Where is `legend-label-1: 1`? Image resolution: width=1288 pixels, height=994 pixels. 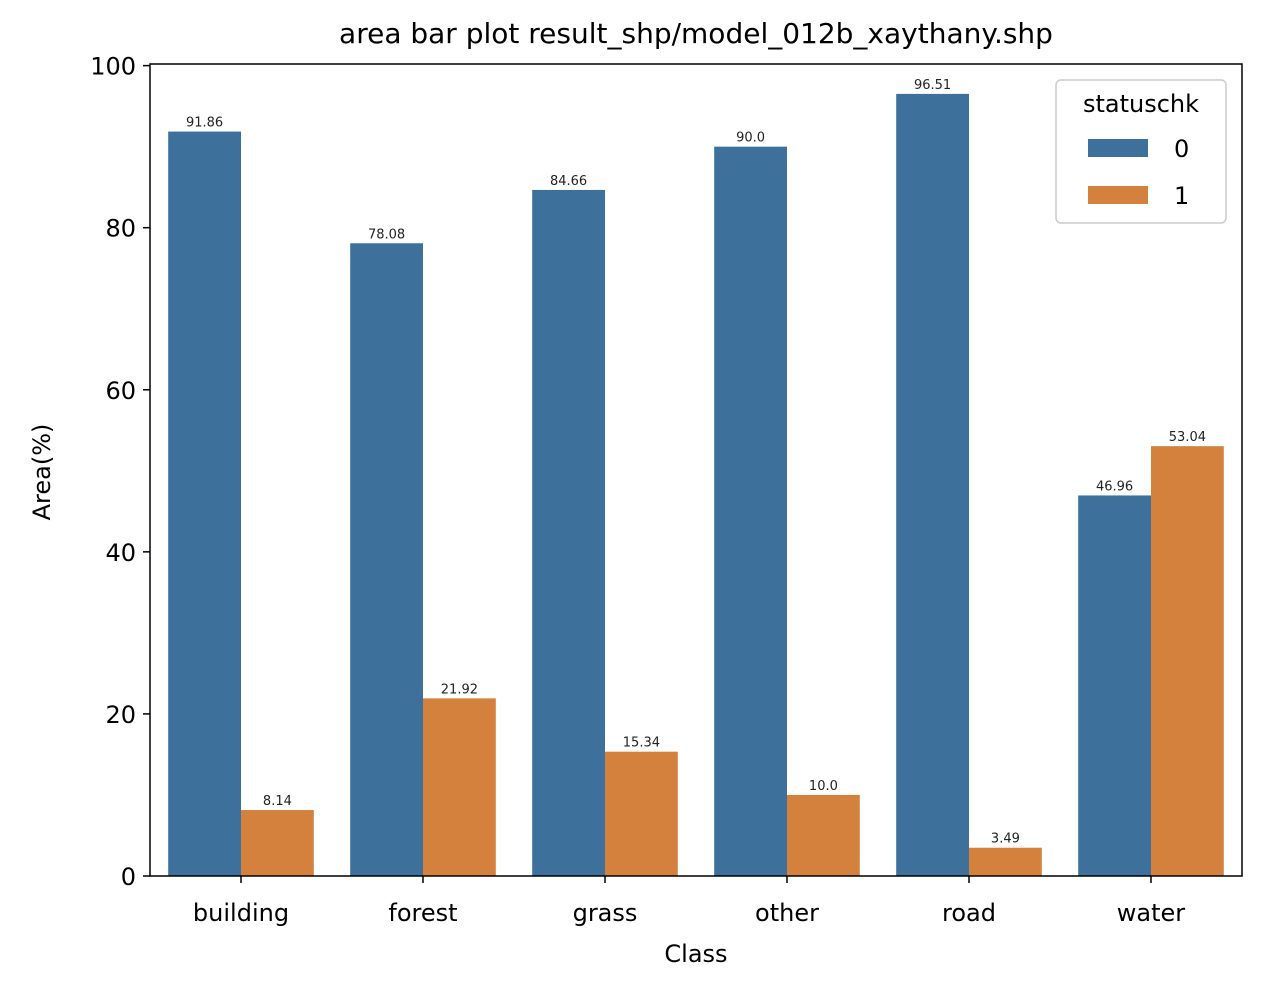
legend-label-1: 1 is located at coordinates (1181, 196).